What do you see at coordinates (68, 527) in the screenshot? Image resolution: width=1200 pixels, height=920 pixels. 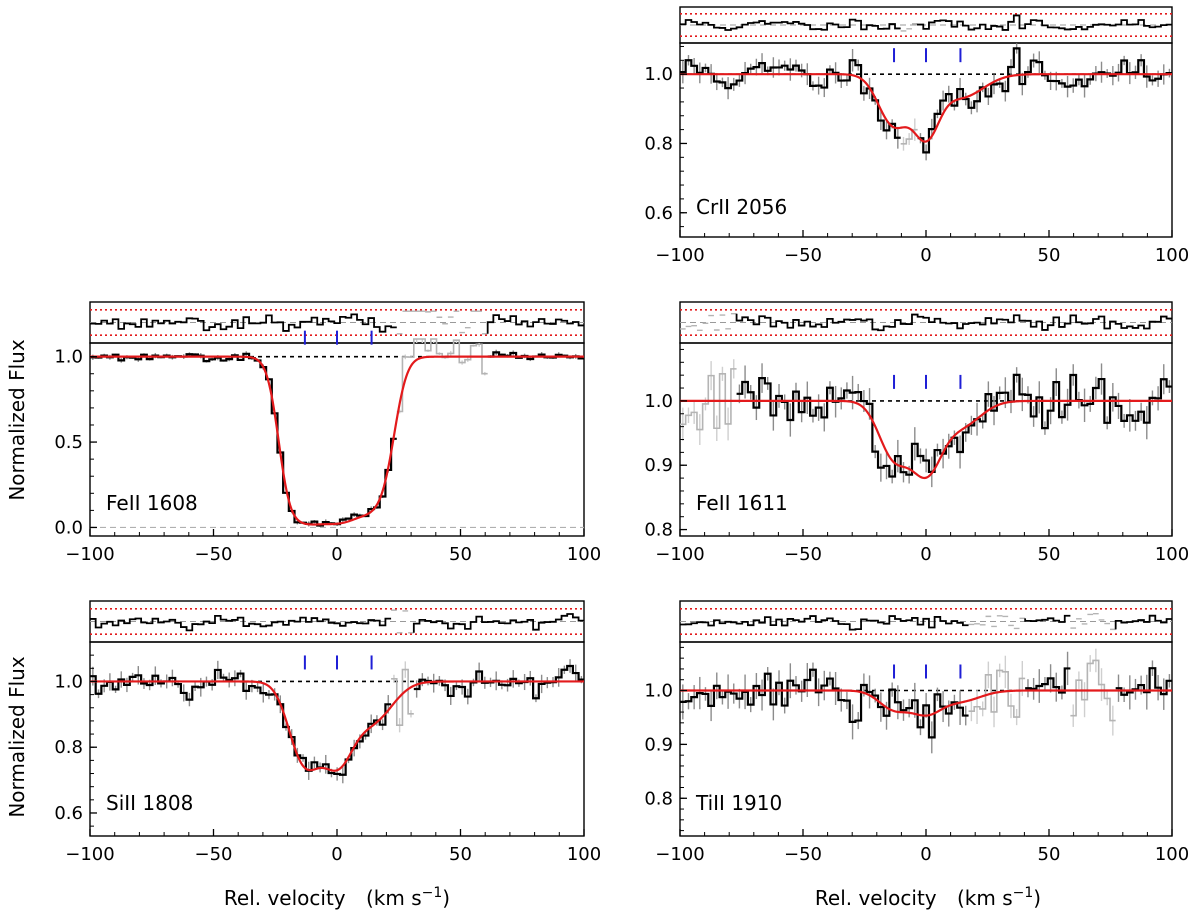 I see `y-tick-label: 0.0` at bounding box center [68, 527].